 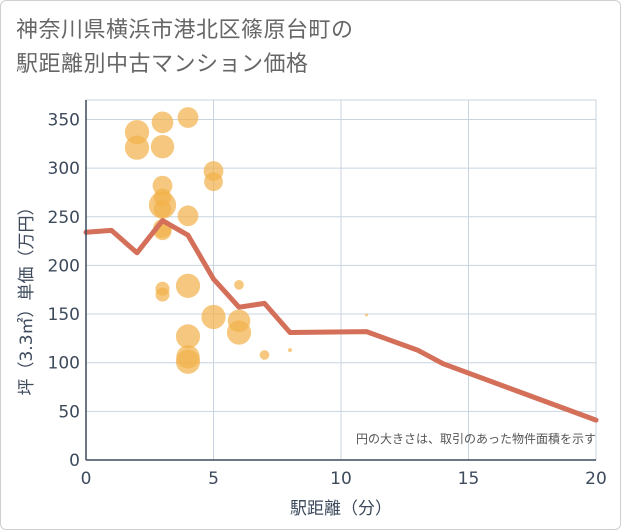 I want to click on y-tick-label: 350, so click(x=64, y=120).